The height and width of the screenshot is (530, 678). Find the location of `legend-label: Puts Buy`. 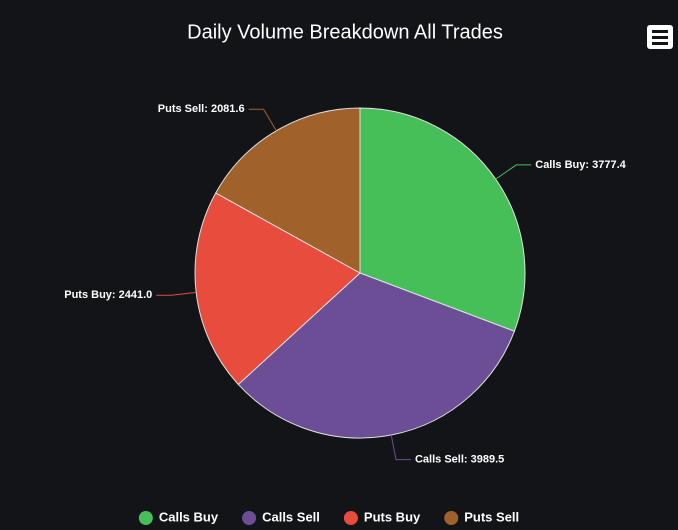

legend-label: Puts Buy is located at coordinates (392, 516).